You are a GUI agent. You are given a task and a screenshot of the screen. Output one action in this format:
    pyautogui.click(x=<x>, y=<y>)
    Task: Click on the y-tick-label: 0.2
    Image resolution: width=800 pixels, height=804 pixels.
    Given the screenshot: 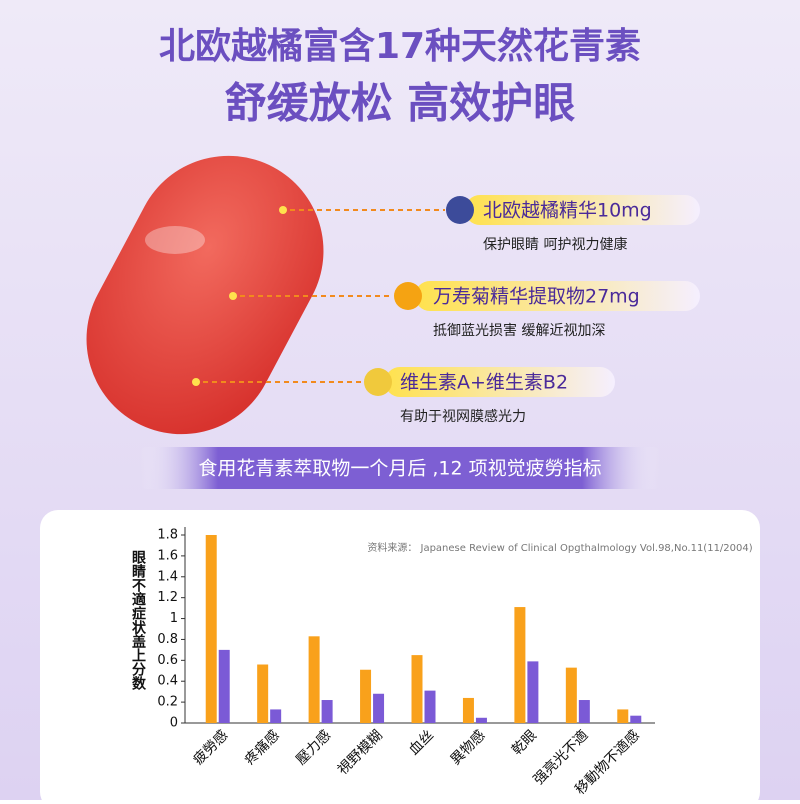 What is the action you would take?
    pyautogui.click(x=167, y=702)
    